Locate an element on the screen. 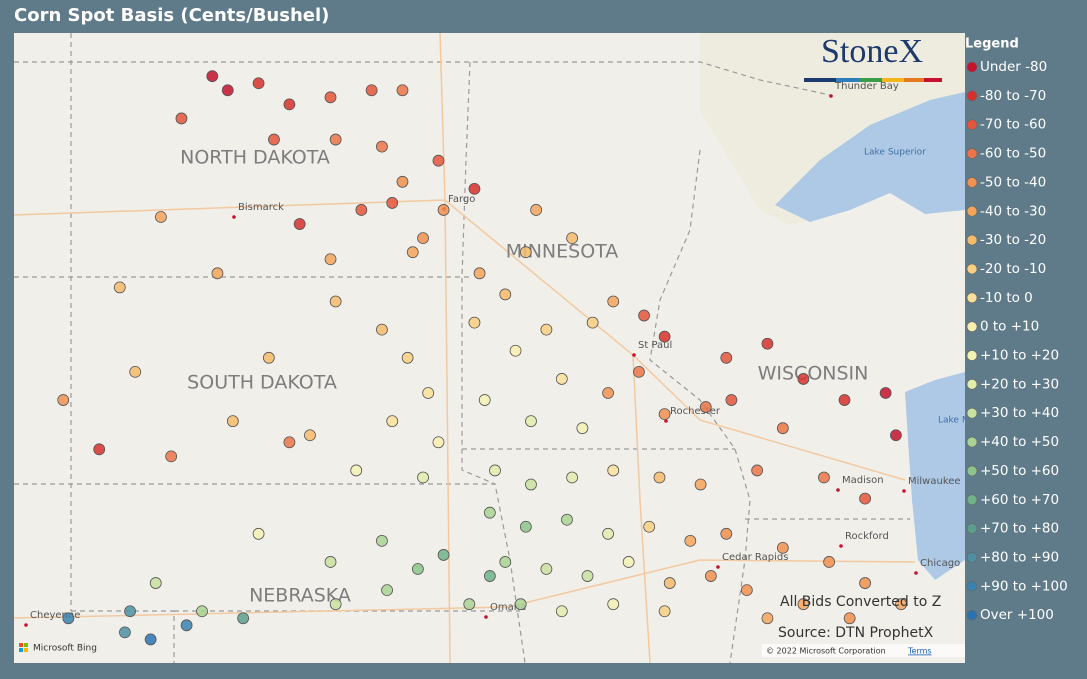  city-label: Bismarck is located at coordinates (261, 207).